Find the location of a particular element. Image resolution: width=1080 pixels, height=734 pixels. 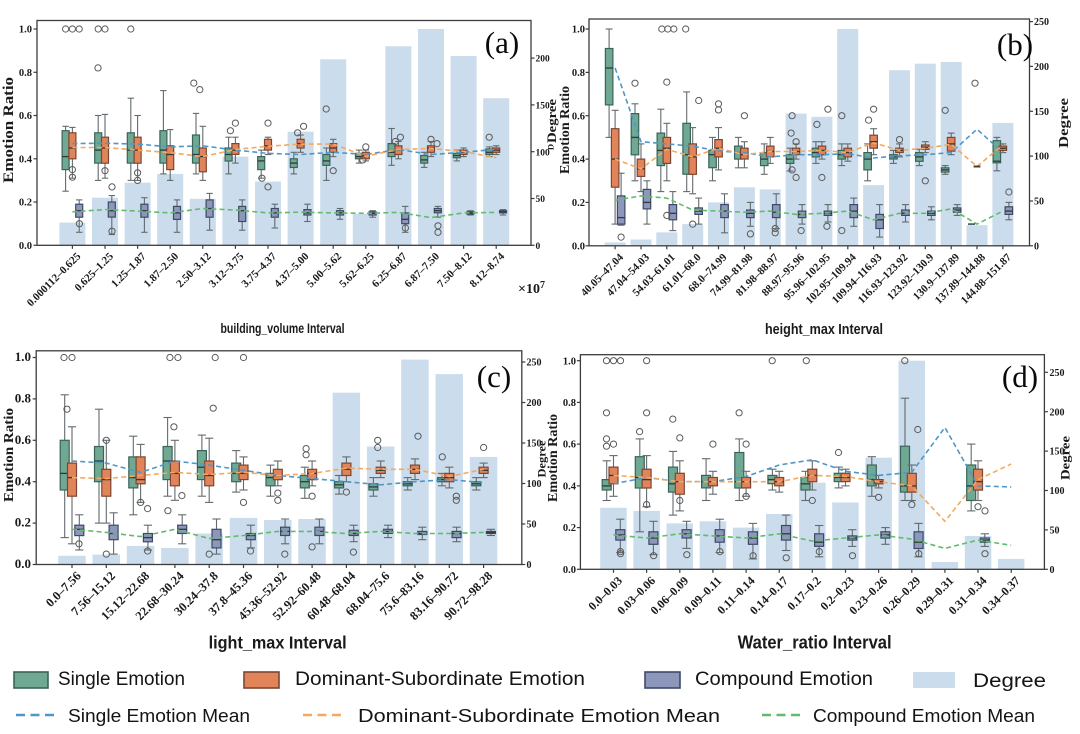

svg-text:Dominant-Subordinate Emotion M: Dominant-Subordinate Emotion Mean is located at coordinates (539, 715).